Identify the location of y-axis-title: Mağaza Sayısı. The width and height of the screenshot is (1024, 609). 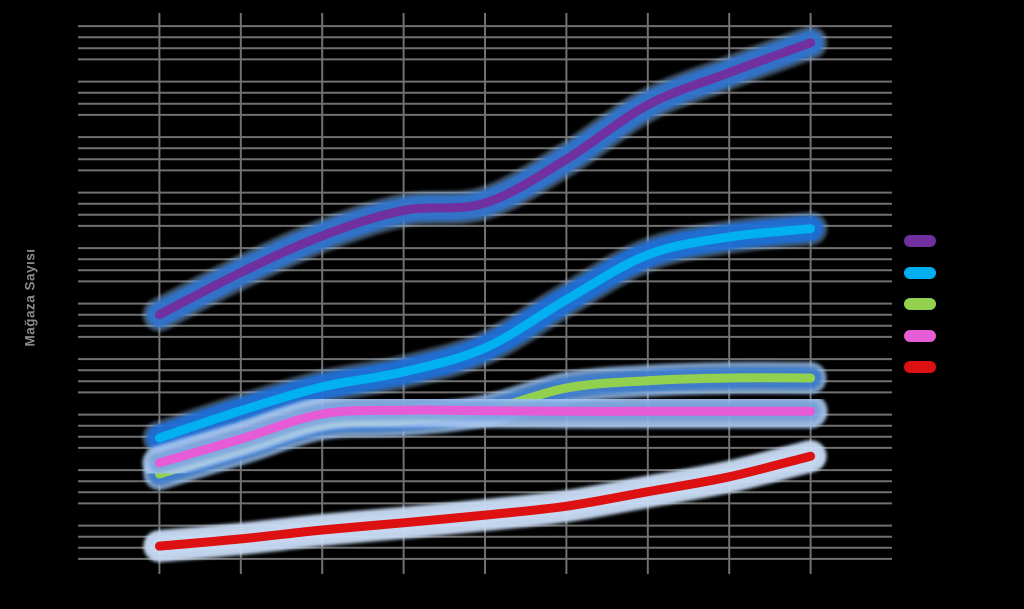
(30, 297).